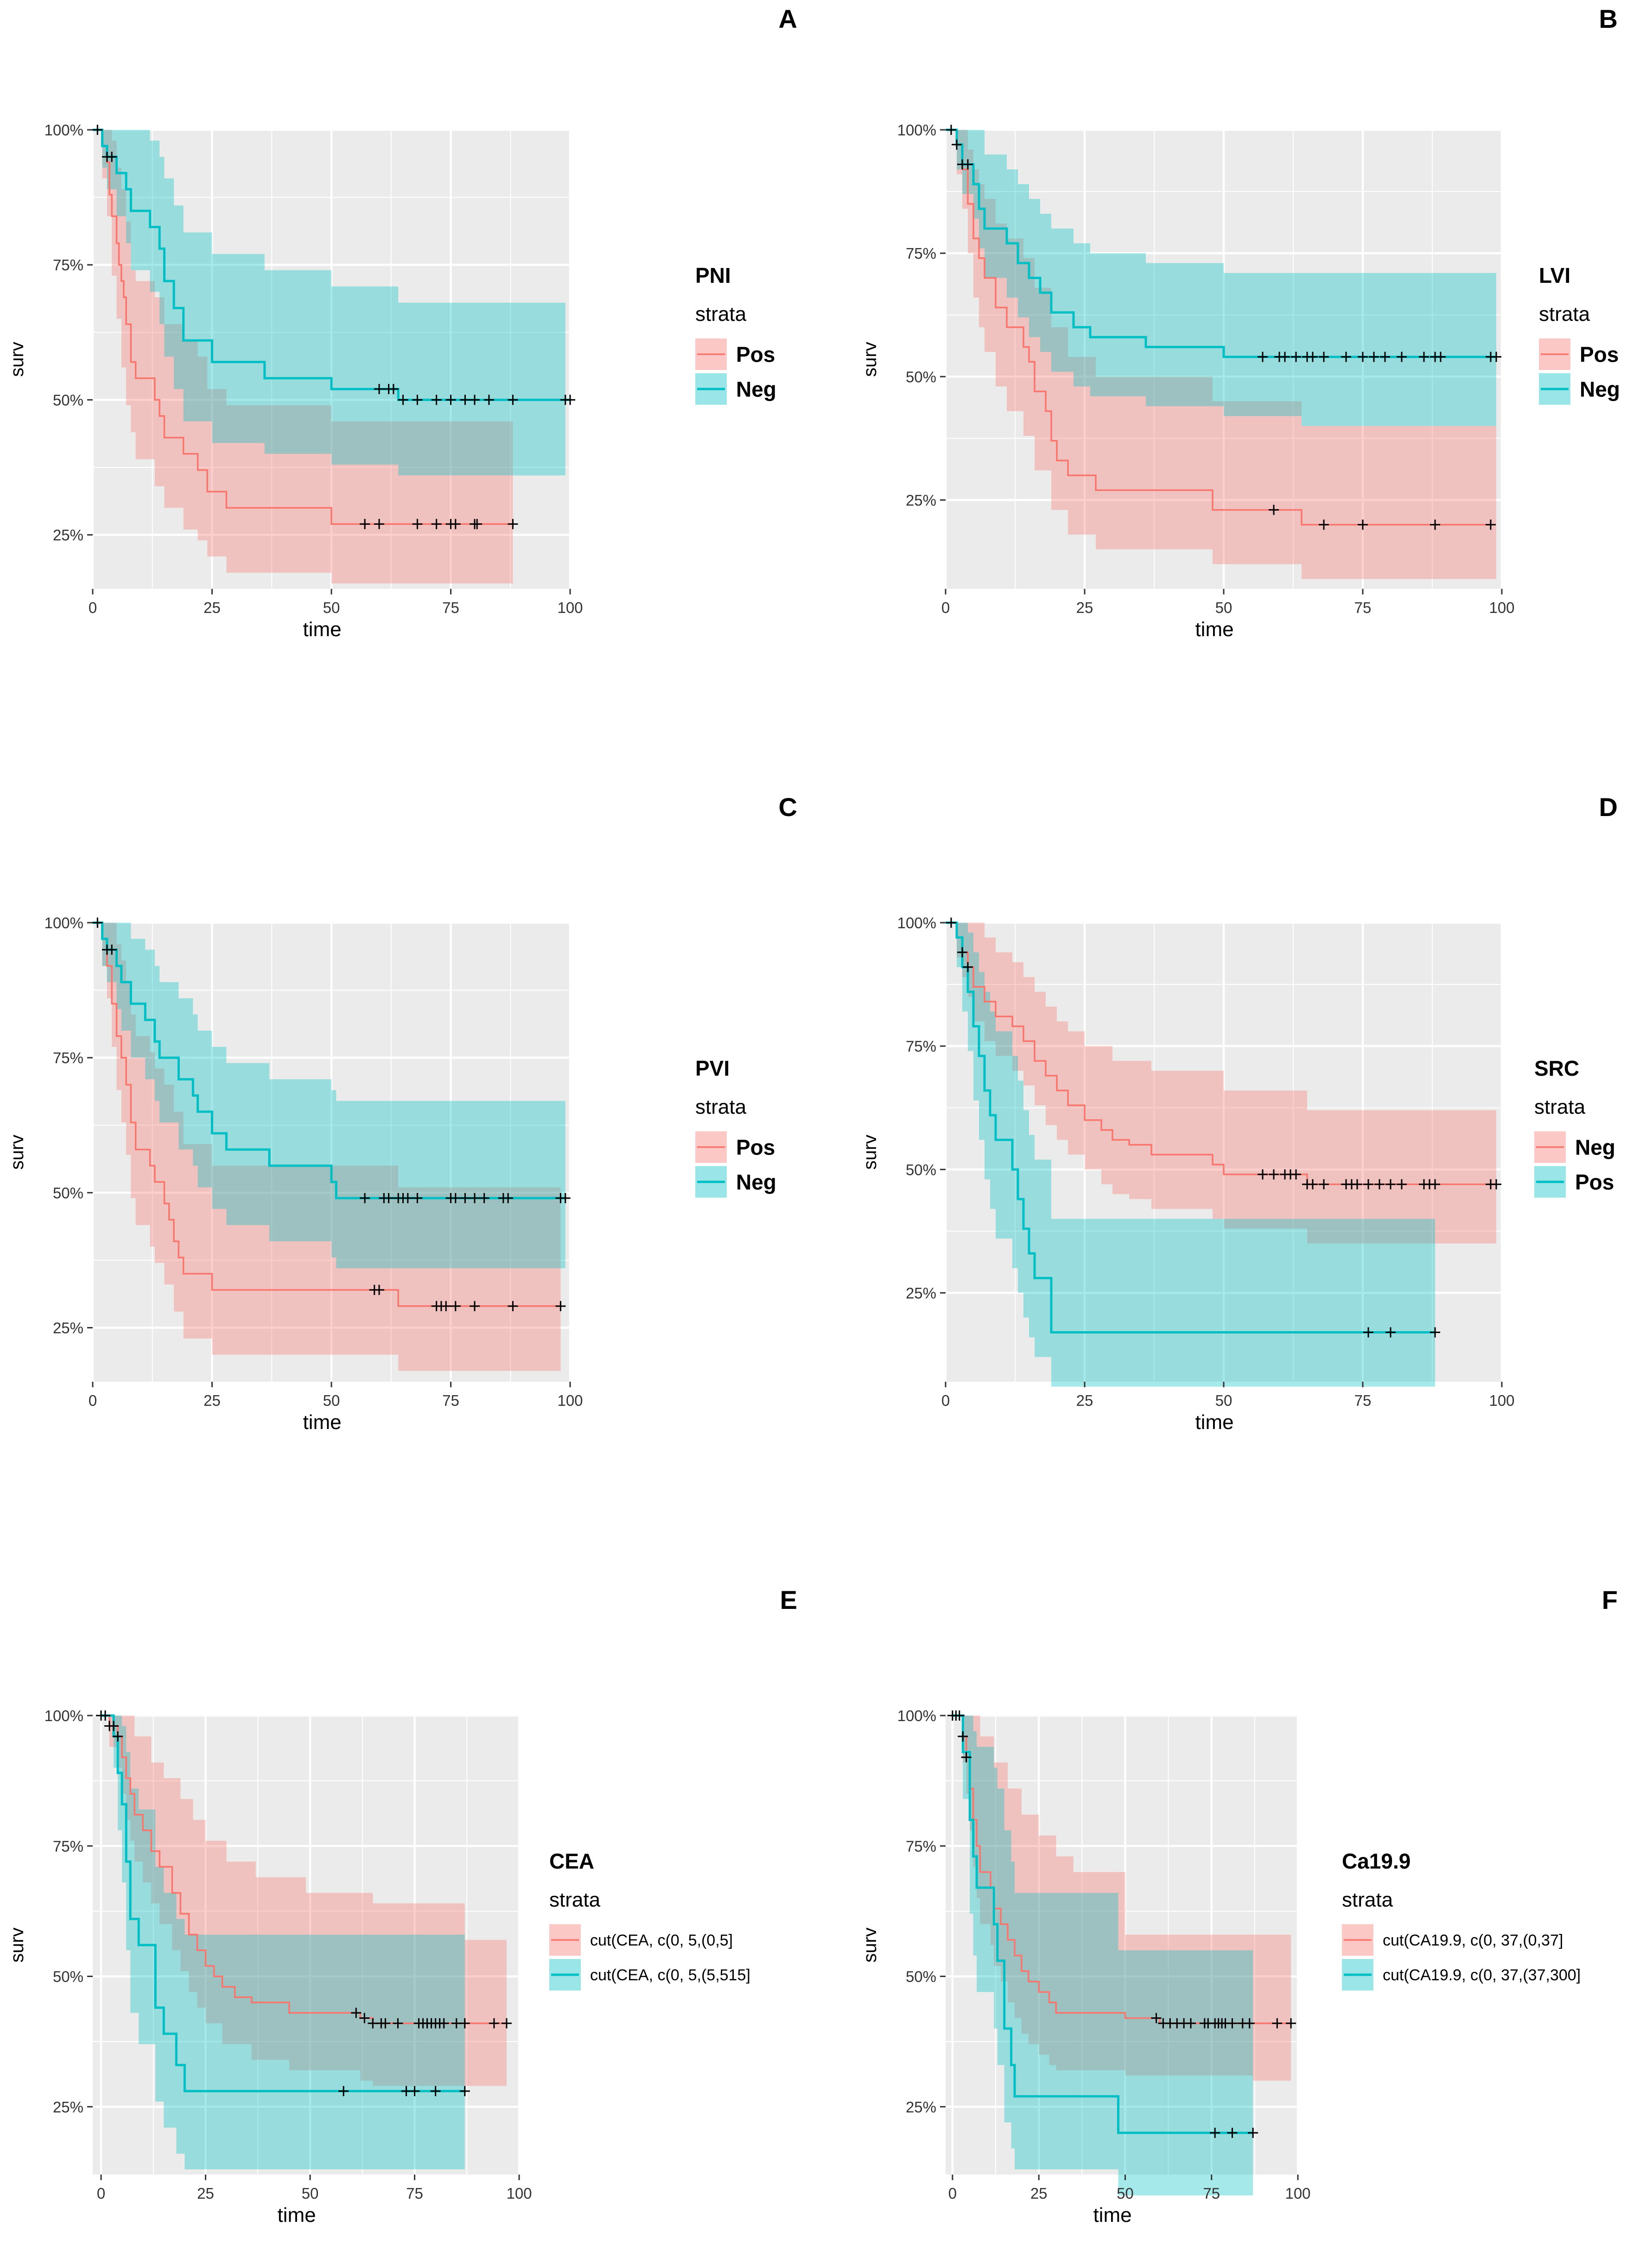 The image size is (1652, 2252). I want to click on legend-label-2: Pos, so click(1594, 1182).